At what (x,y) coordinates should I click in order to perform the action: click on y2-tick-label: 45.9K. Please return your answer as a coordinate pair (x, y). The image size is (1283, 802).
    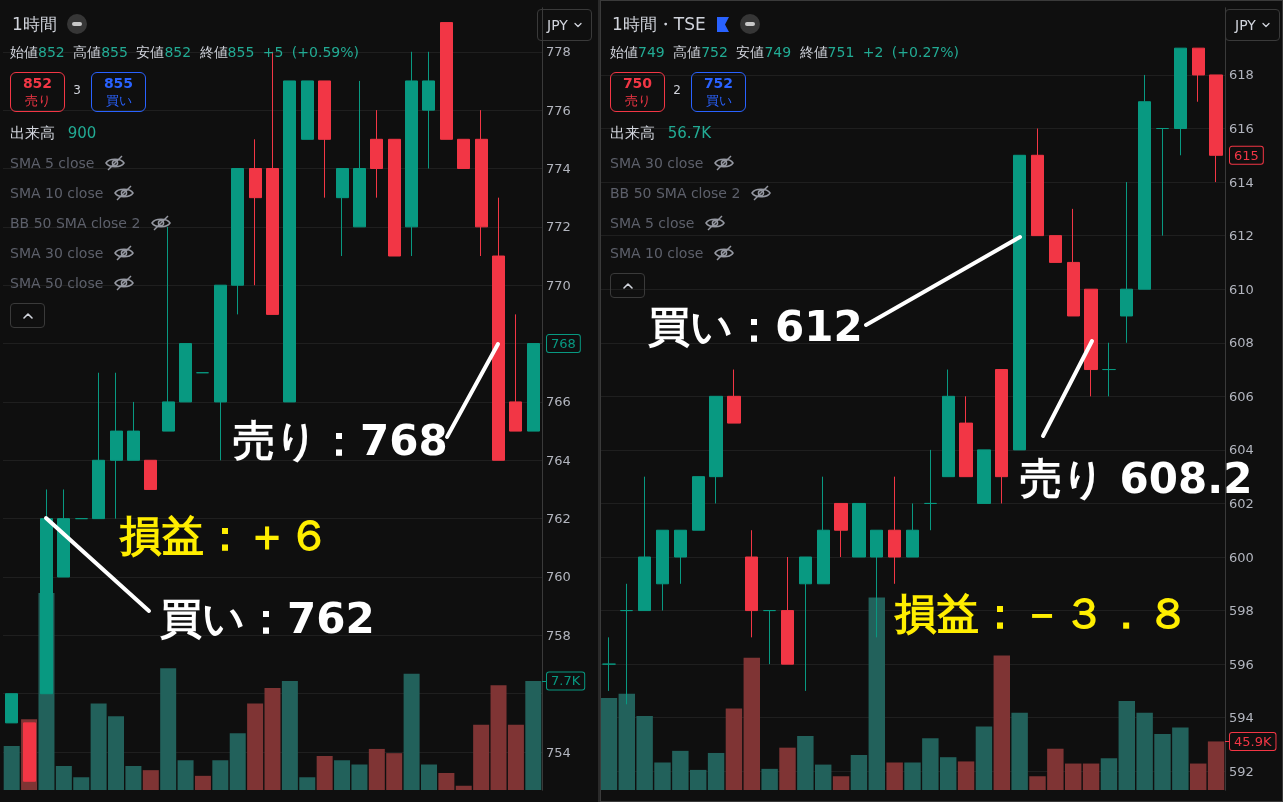
    Looking at the image, I should click on (1253, 741).